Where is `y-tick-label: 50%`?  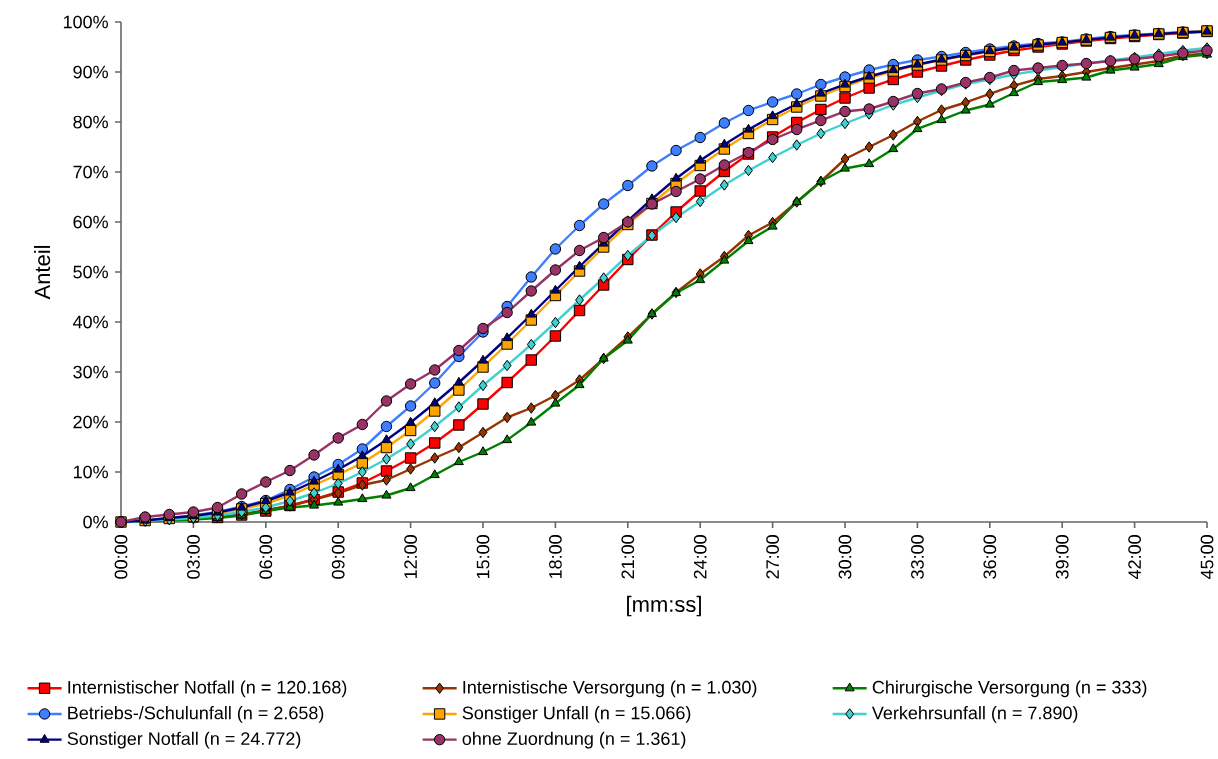 y-tick-label: 50% is located at coordinates (90, 272).